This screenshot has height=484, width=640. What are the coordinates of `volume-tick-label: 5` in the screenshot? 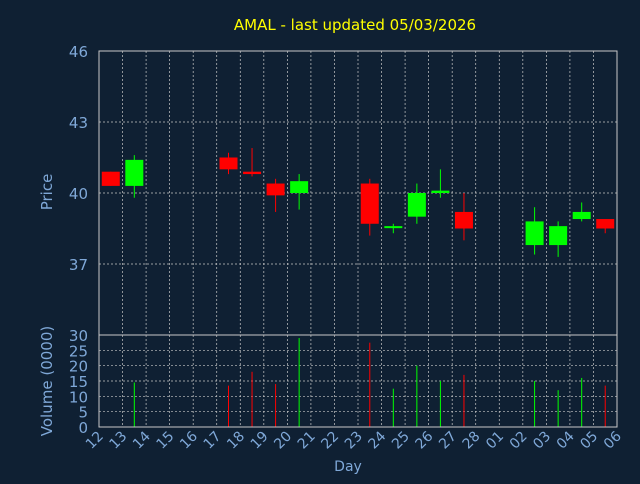 It's located at (83, 413).